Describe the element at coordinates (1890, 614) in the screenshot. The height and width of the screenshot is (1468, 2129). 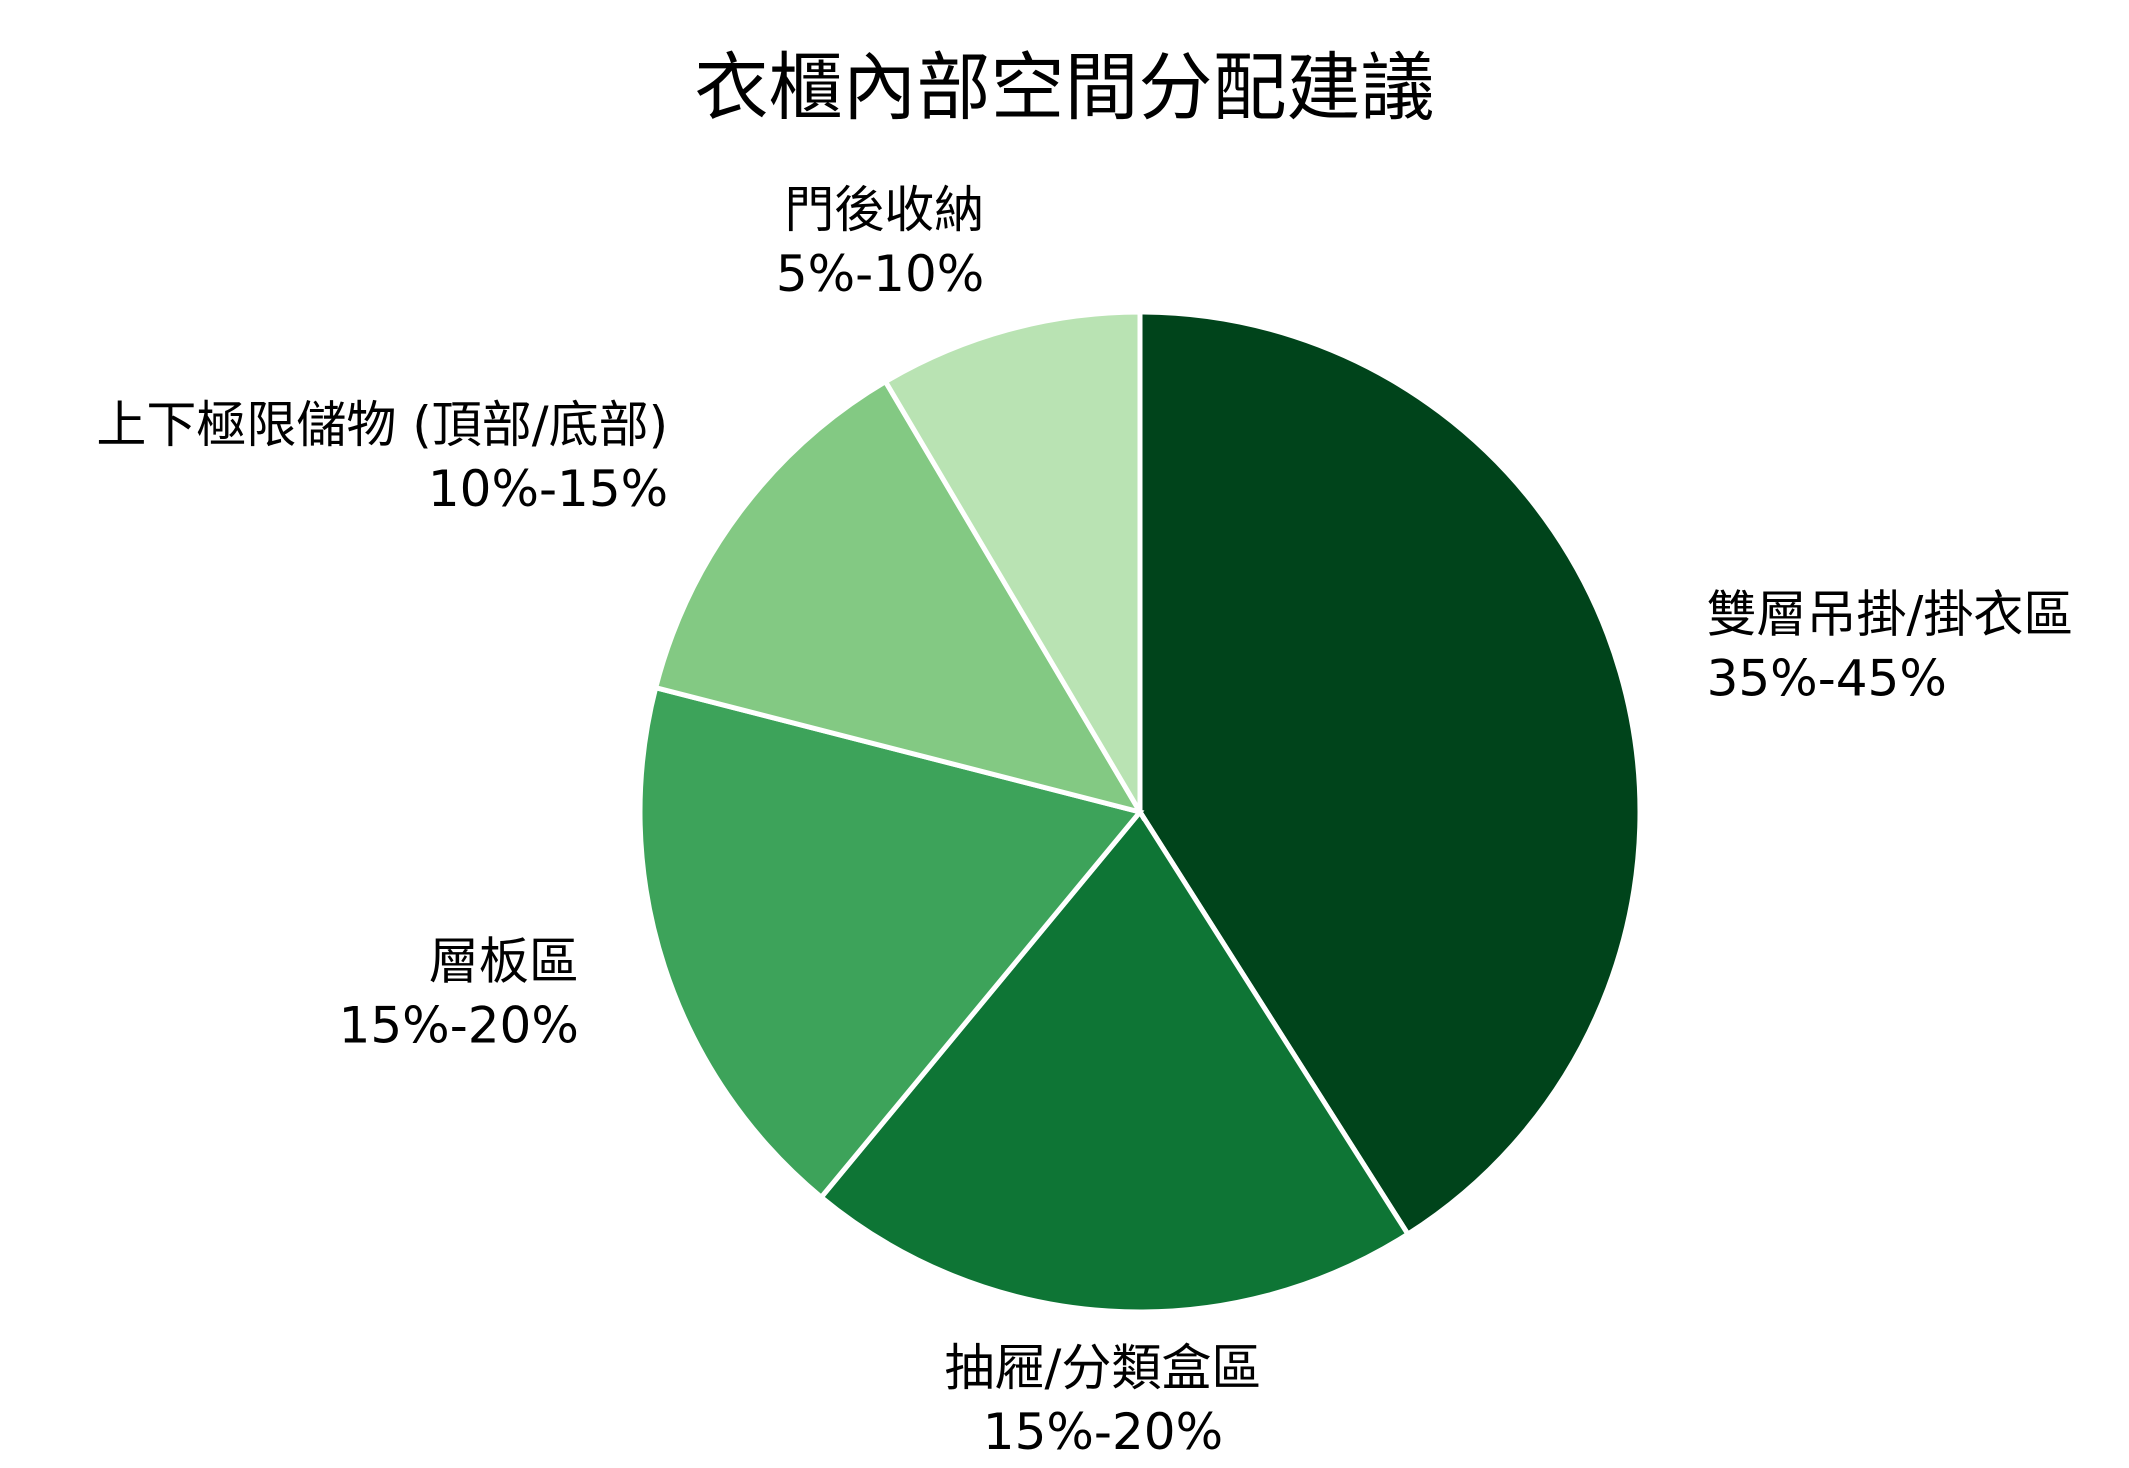
I see `slice-label-1: 雙層吊掛/掛衣區` at that location.